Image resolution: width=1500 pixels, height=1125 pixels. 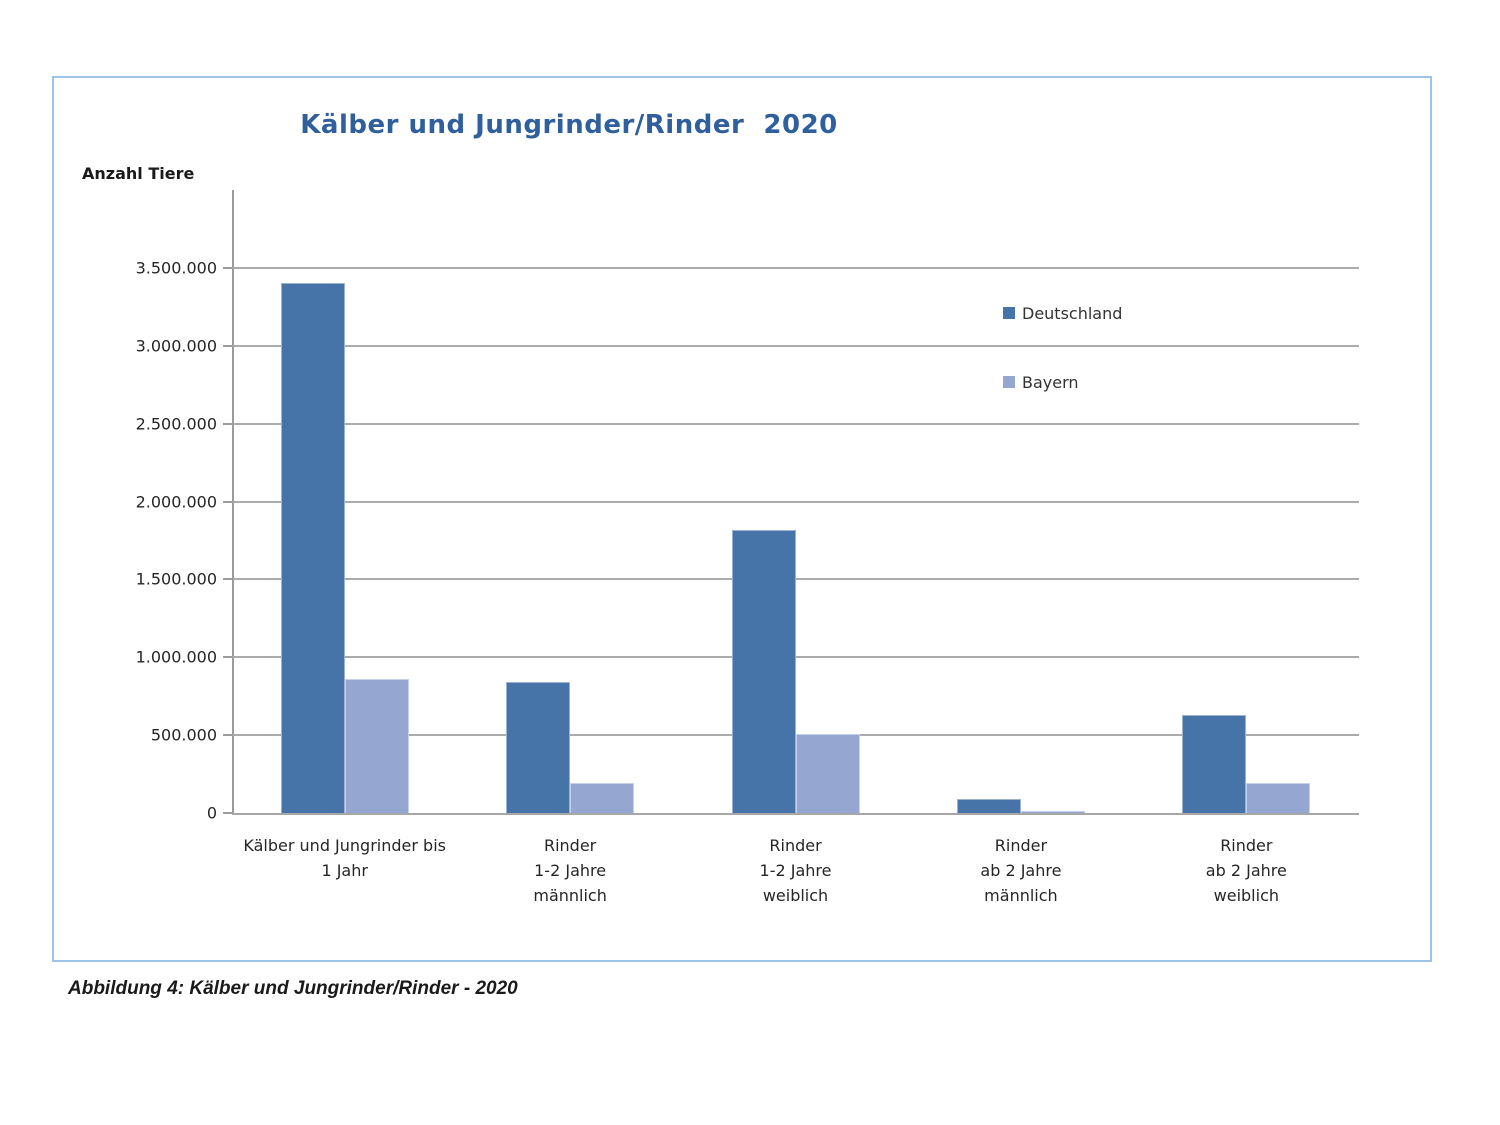 I want to click on y-tick-label: 0, so click(x=211, y=813).